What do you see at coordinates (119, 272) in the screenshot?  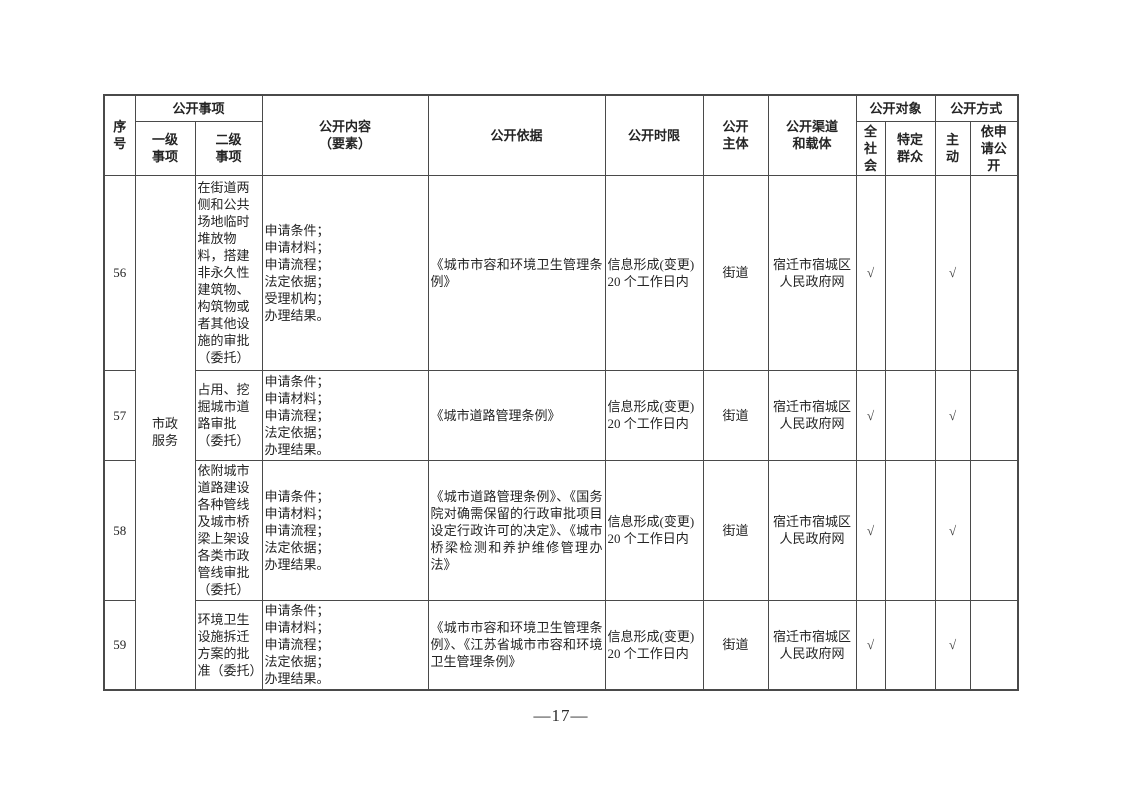 I see `cell-serial: 56` at bounding box center [119, 272].